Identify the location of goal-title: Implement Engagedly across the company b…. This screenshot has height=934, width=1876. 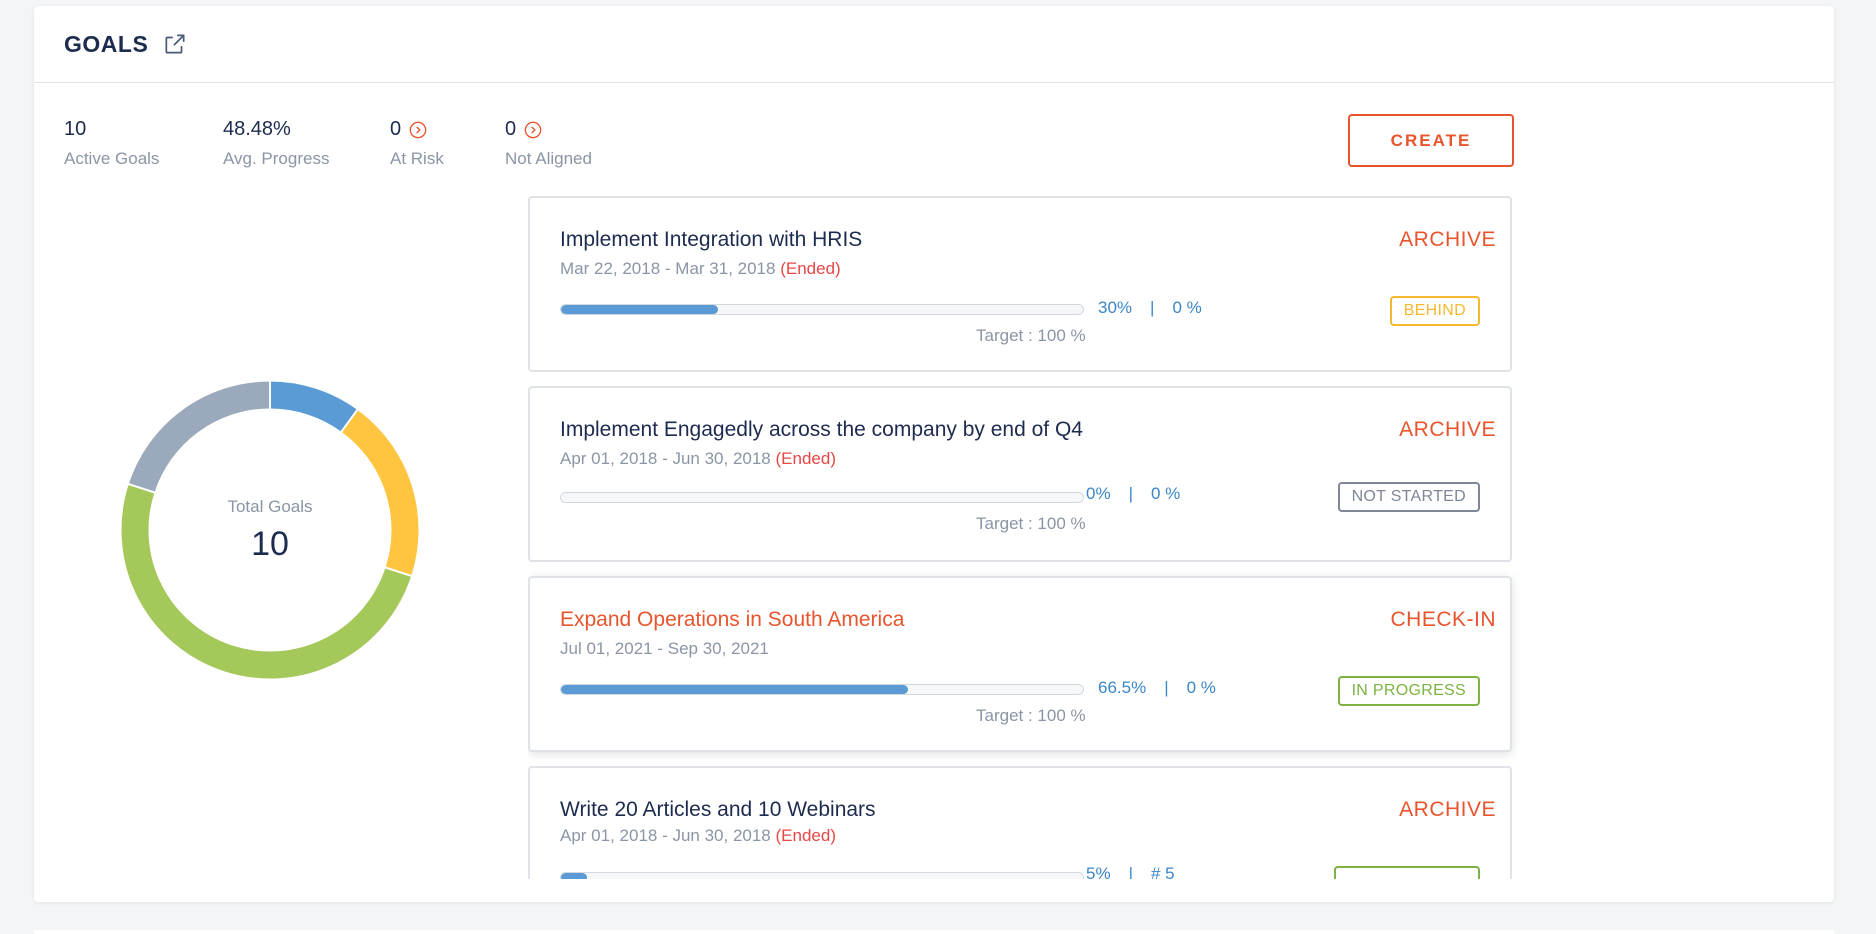
(821, 429).